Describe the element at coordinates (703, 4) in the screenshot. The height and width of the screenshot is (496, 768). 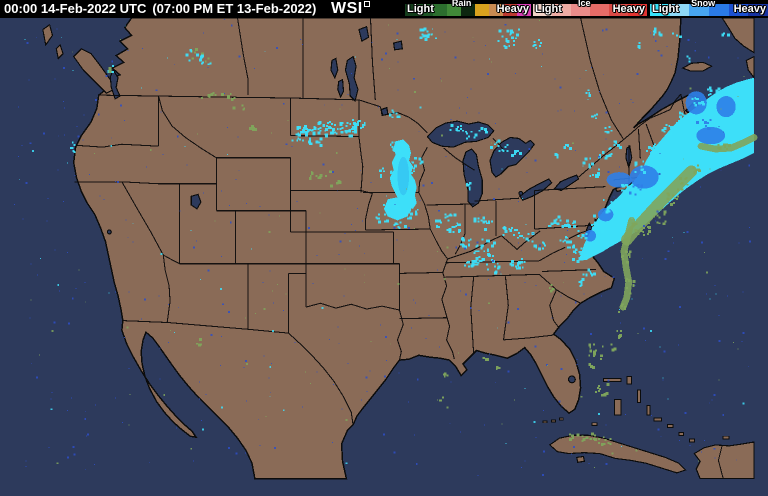
I see `legend-snow-title: Snow` at that location.